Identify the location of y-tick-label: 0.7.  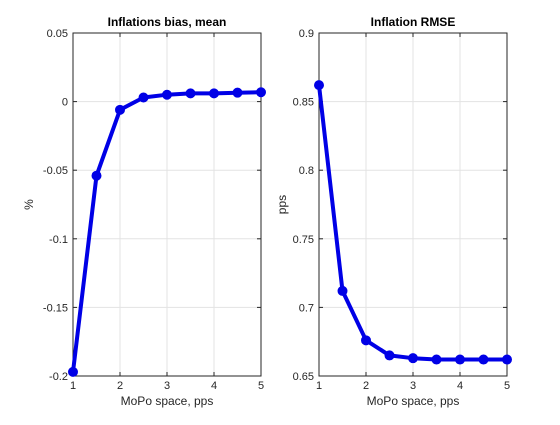
(306, 308).